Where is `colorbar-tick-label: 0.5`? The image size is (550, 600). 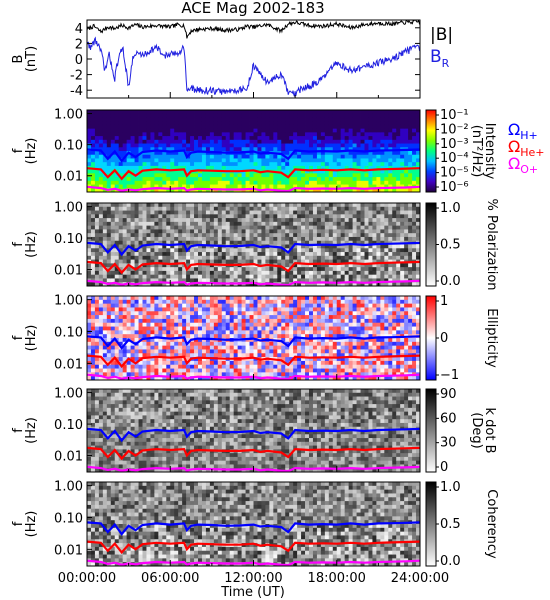 colorbar-tick-label: 0.5 is located at coordinates (450, 245).